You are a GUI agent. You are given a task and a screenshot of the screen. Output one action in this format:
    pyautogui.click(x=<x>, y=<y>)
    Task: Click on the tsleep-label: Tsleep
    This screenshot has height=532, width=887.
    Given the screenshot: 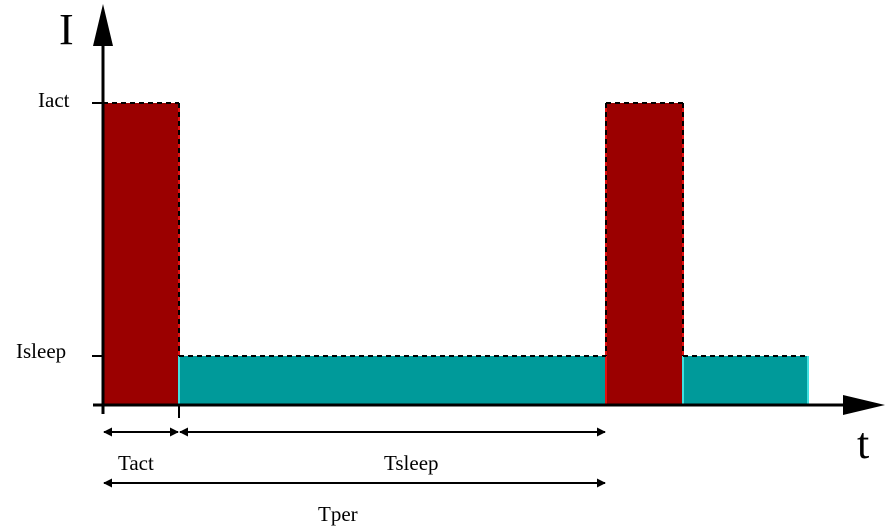 What is the action you would take?
    pyautogui.click(x=411, y=463)
    